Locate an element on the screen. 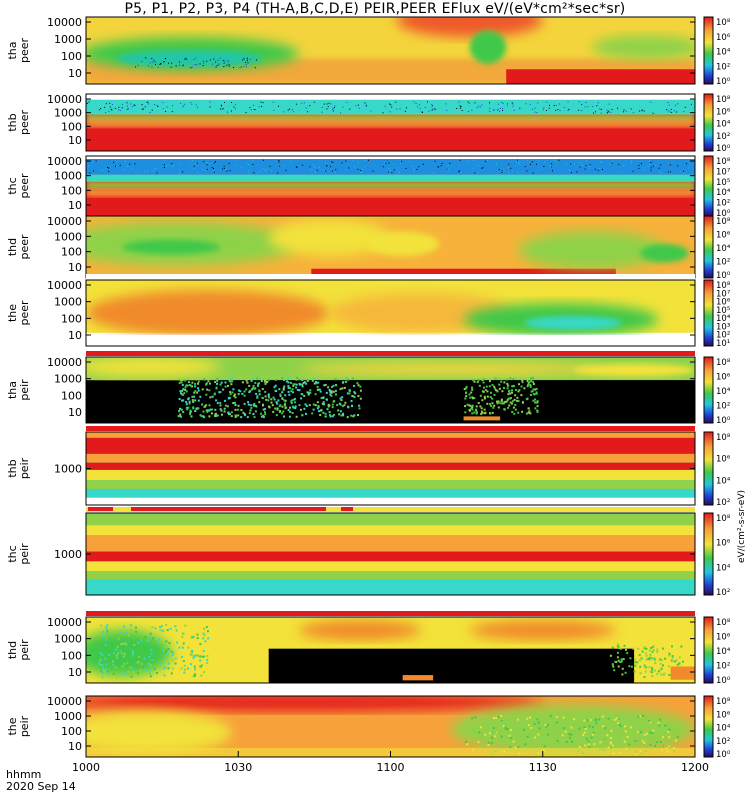 This screenshot has height=800, width=750. y-axis-label: thepeir is located at coordinates (18, 726).